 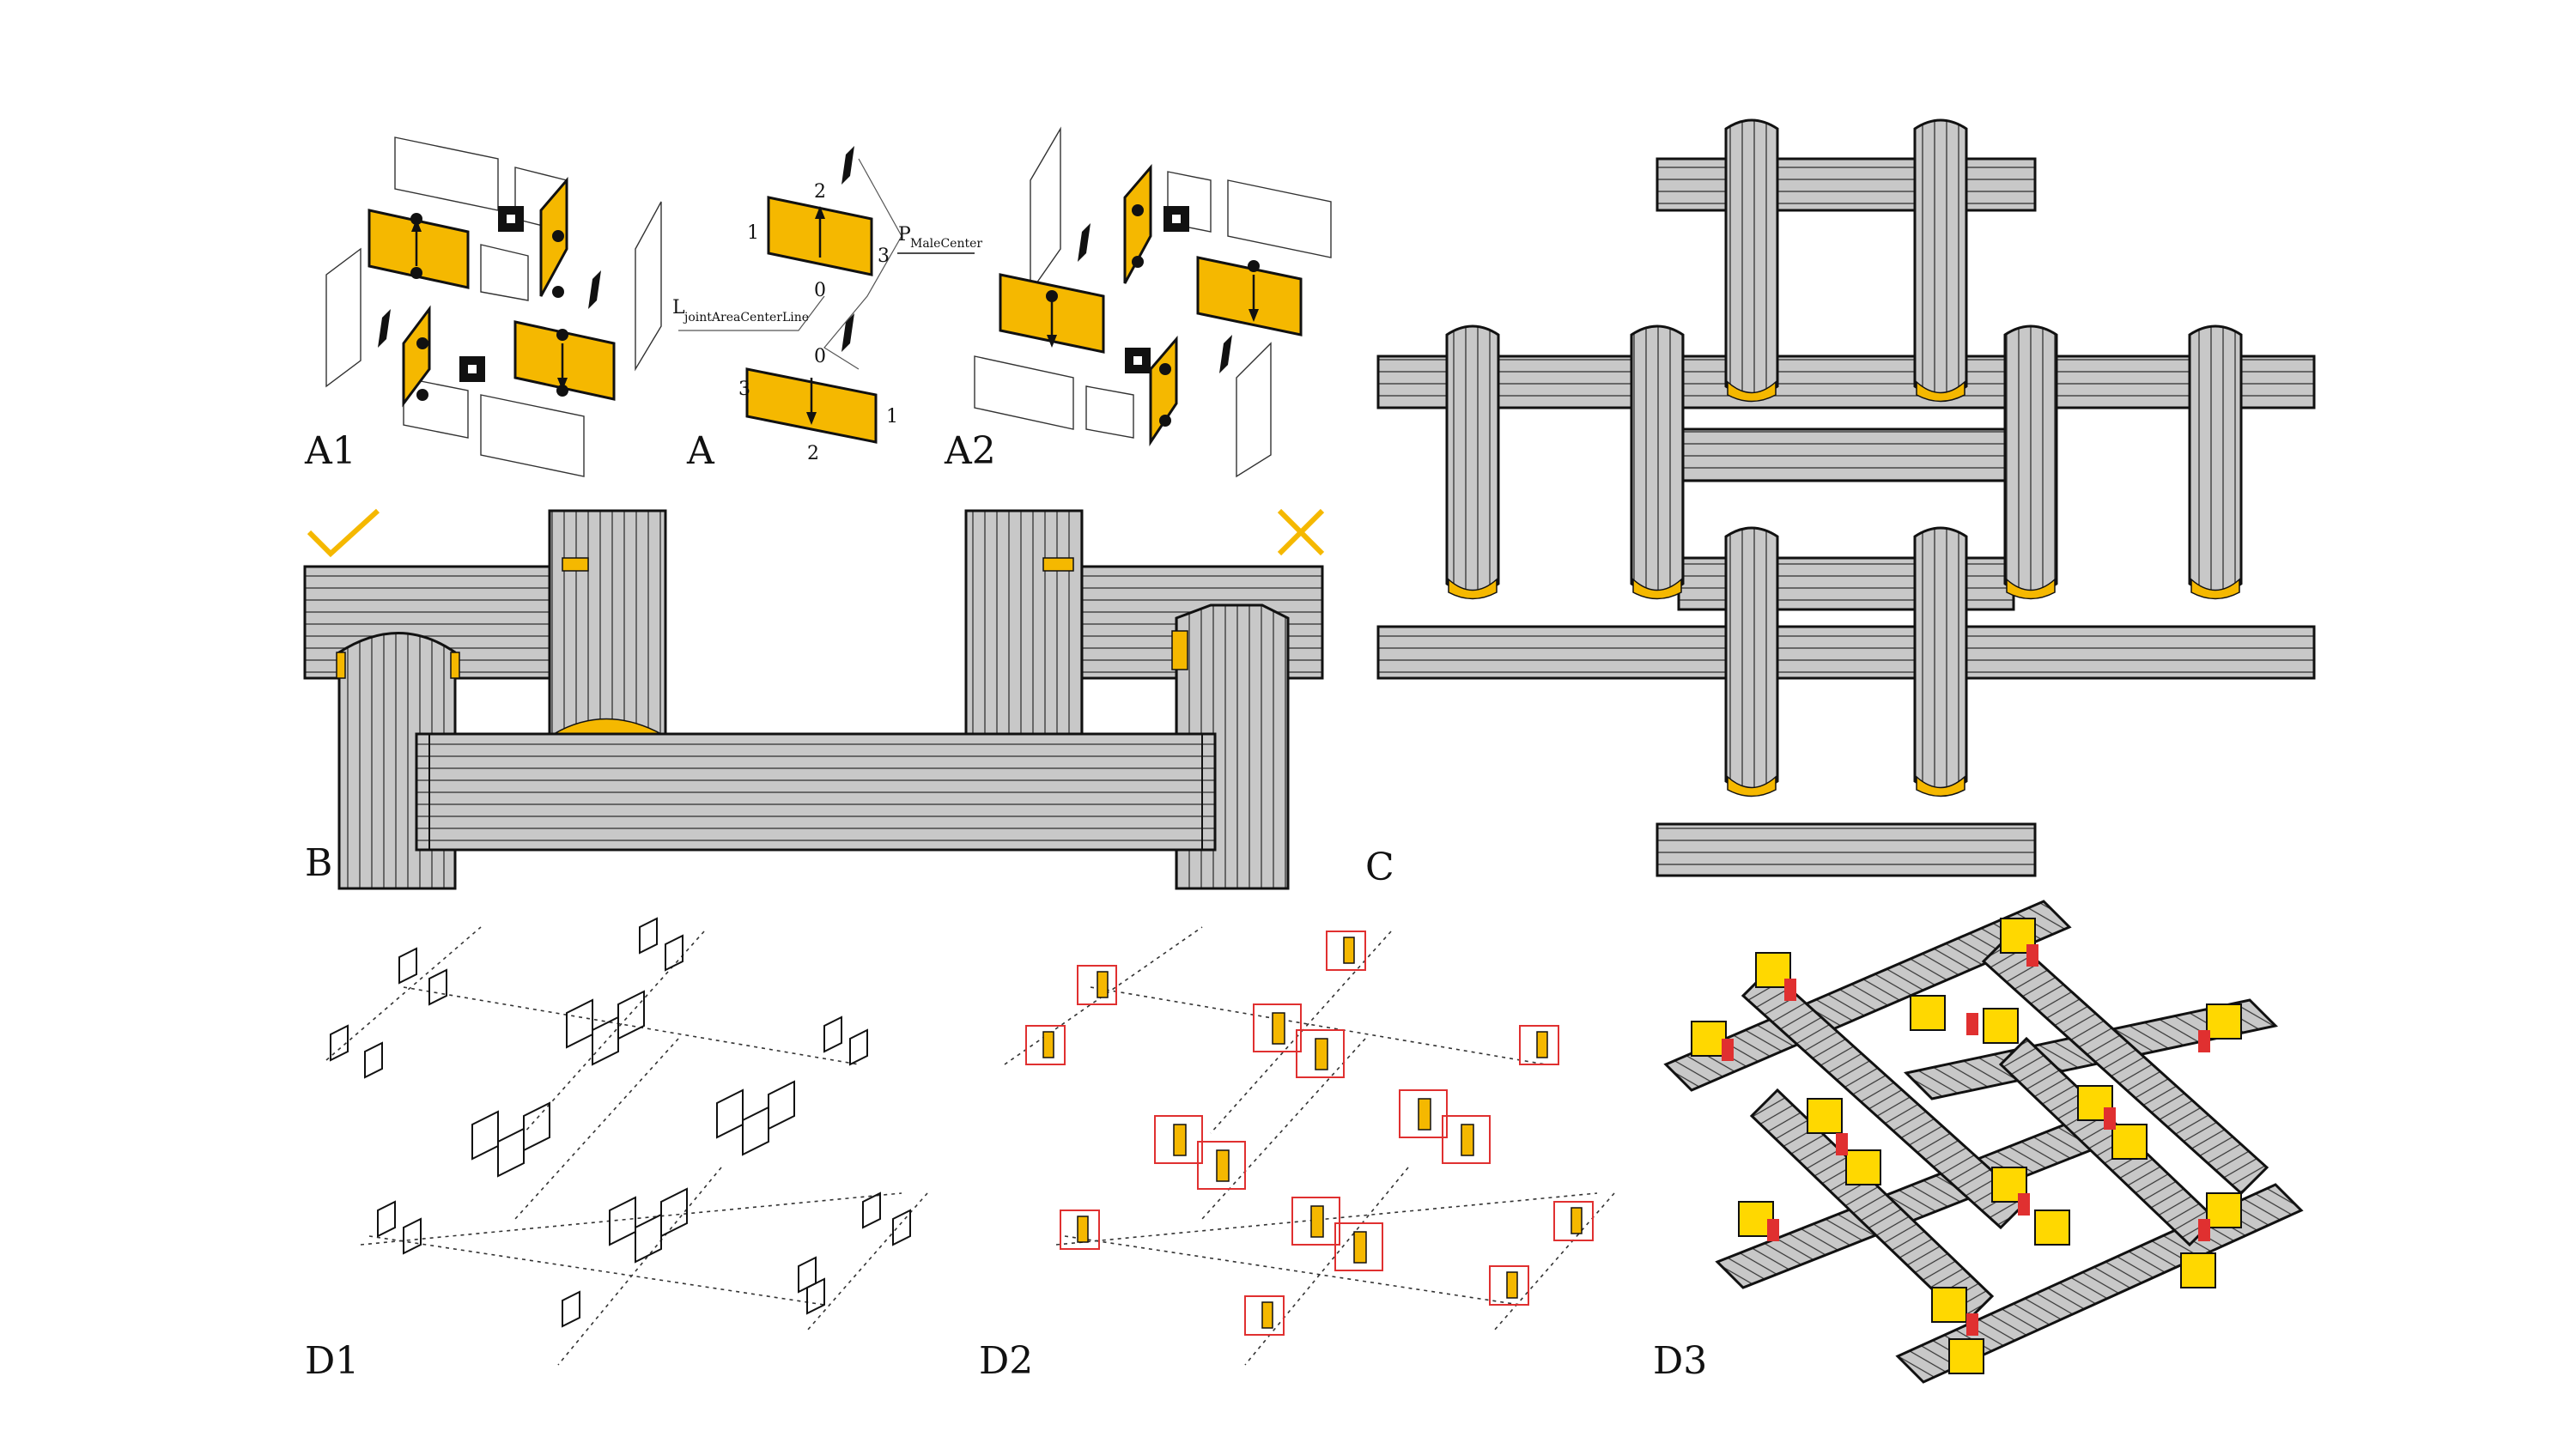 What do you see at coordinates (678, 307) in the screenshot?
I see `joint-line-label: L` at bounding box center [678, 307].